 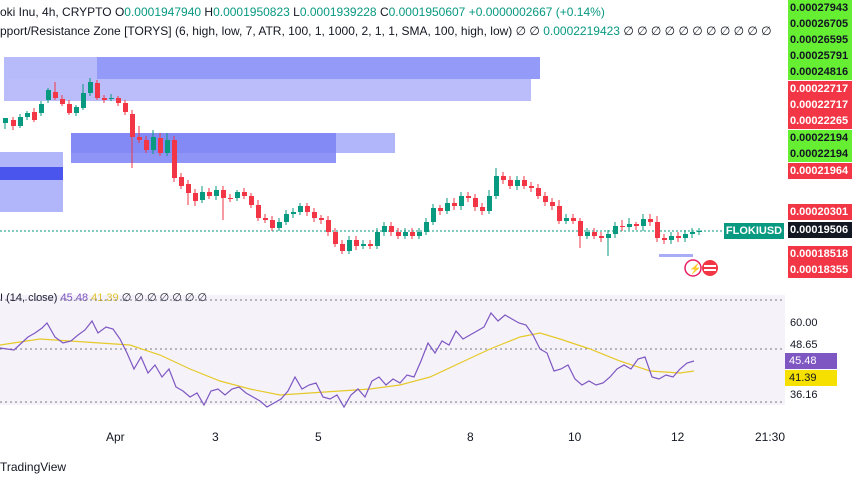 I want to click on close-label: C, so click(x=384, y=12).